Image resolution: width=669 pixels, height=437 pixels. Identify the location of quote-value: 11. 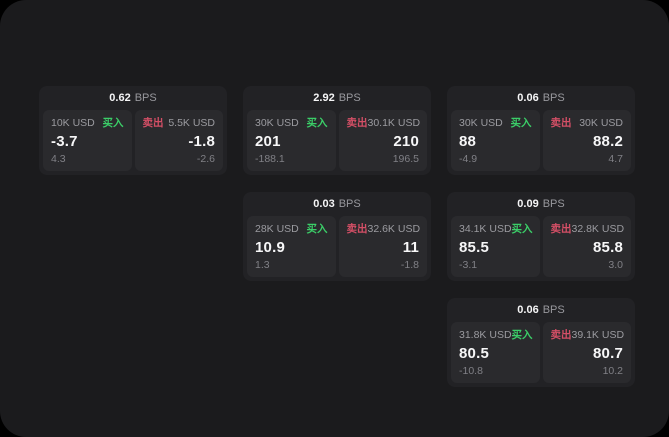
(410, 247).